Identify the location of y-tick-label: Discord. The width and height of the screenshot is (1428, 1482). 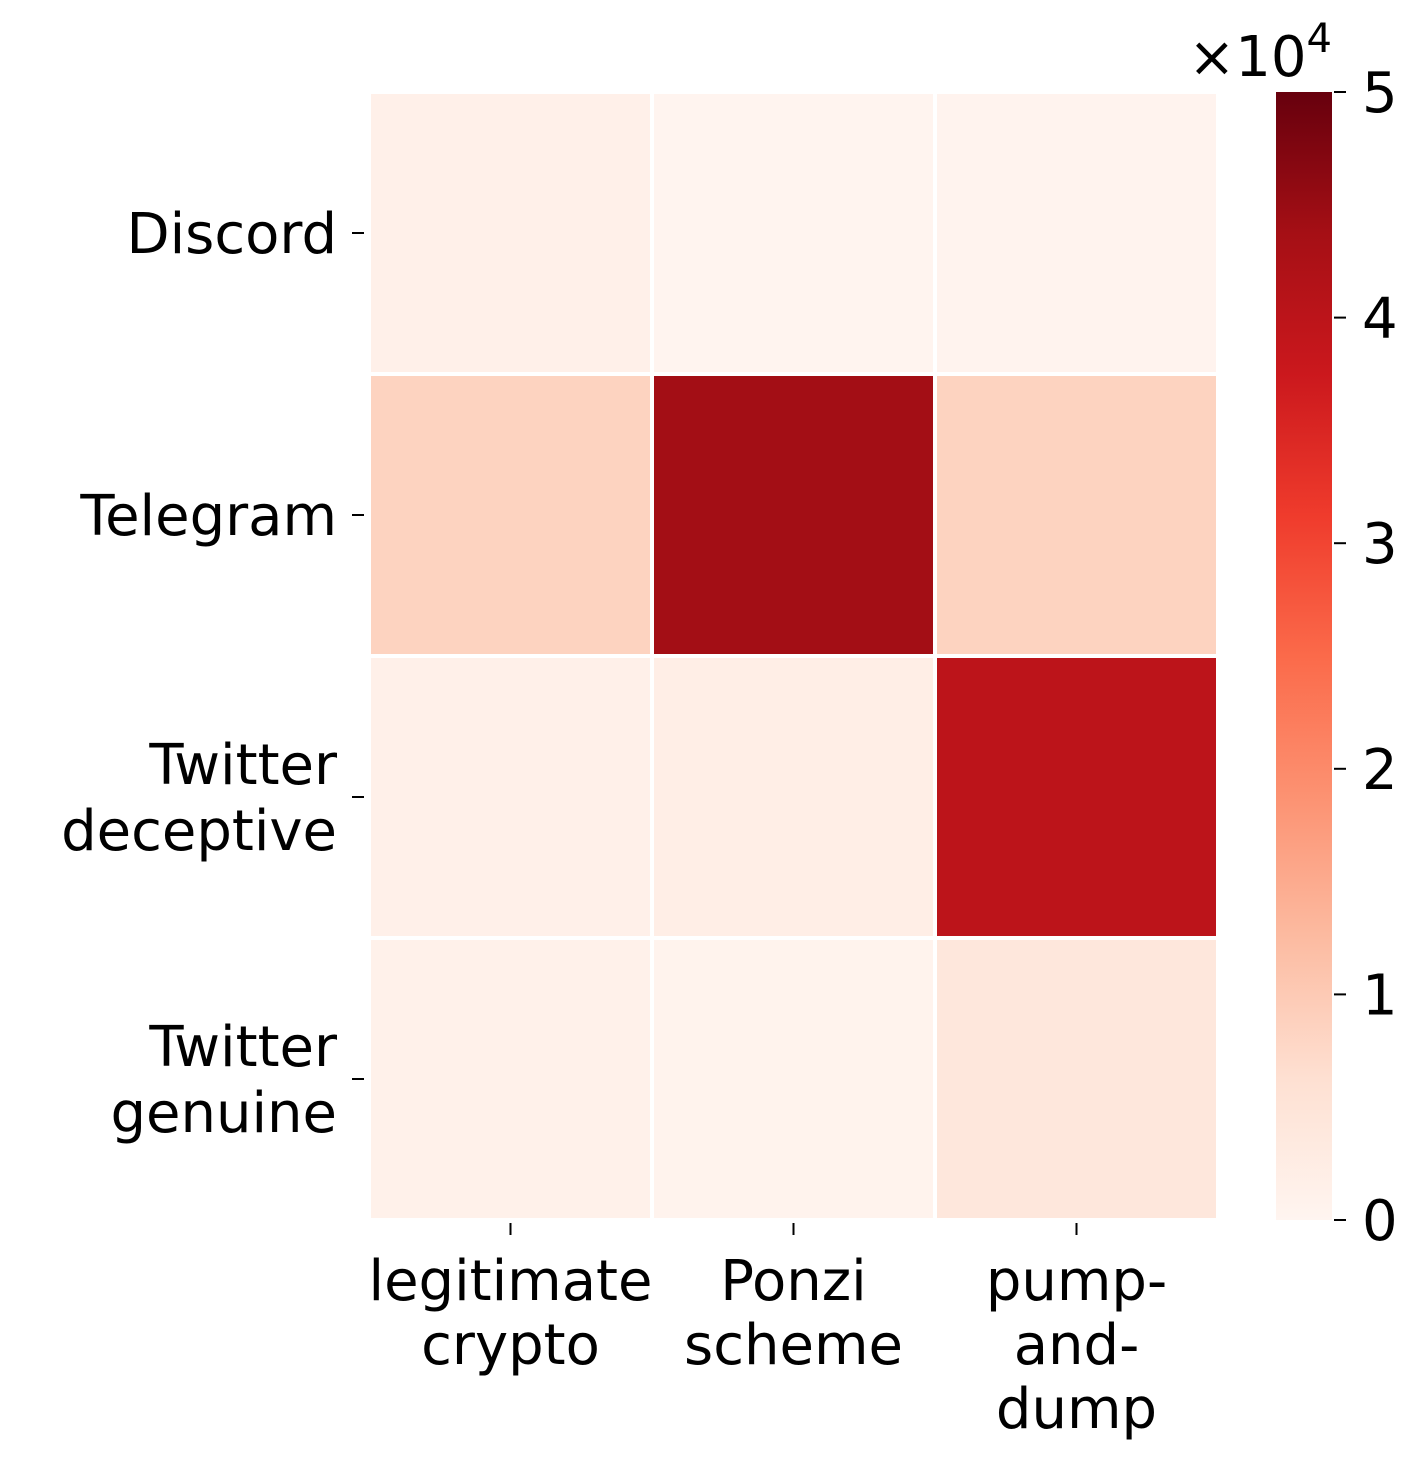
(232, 234).